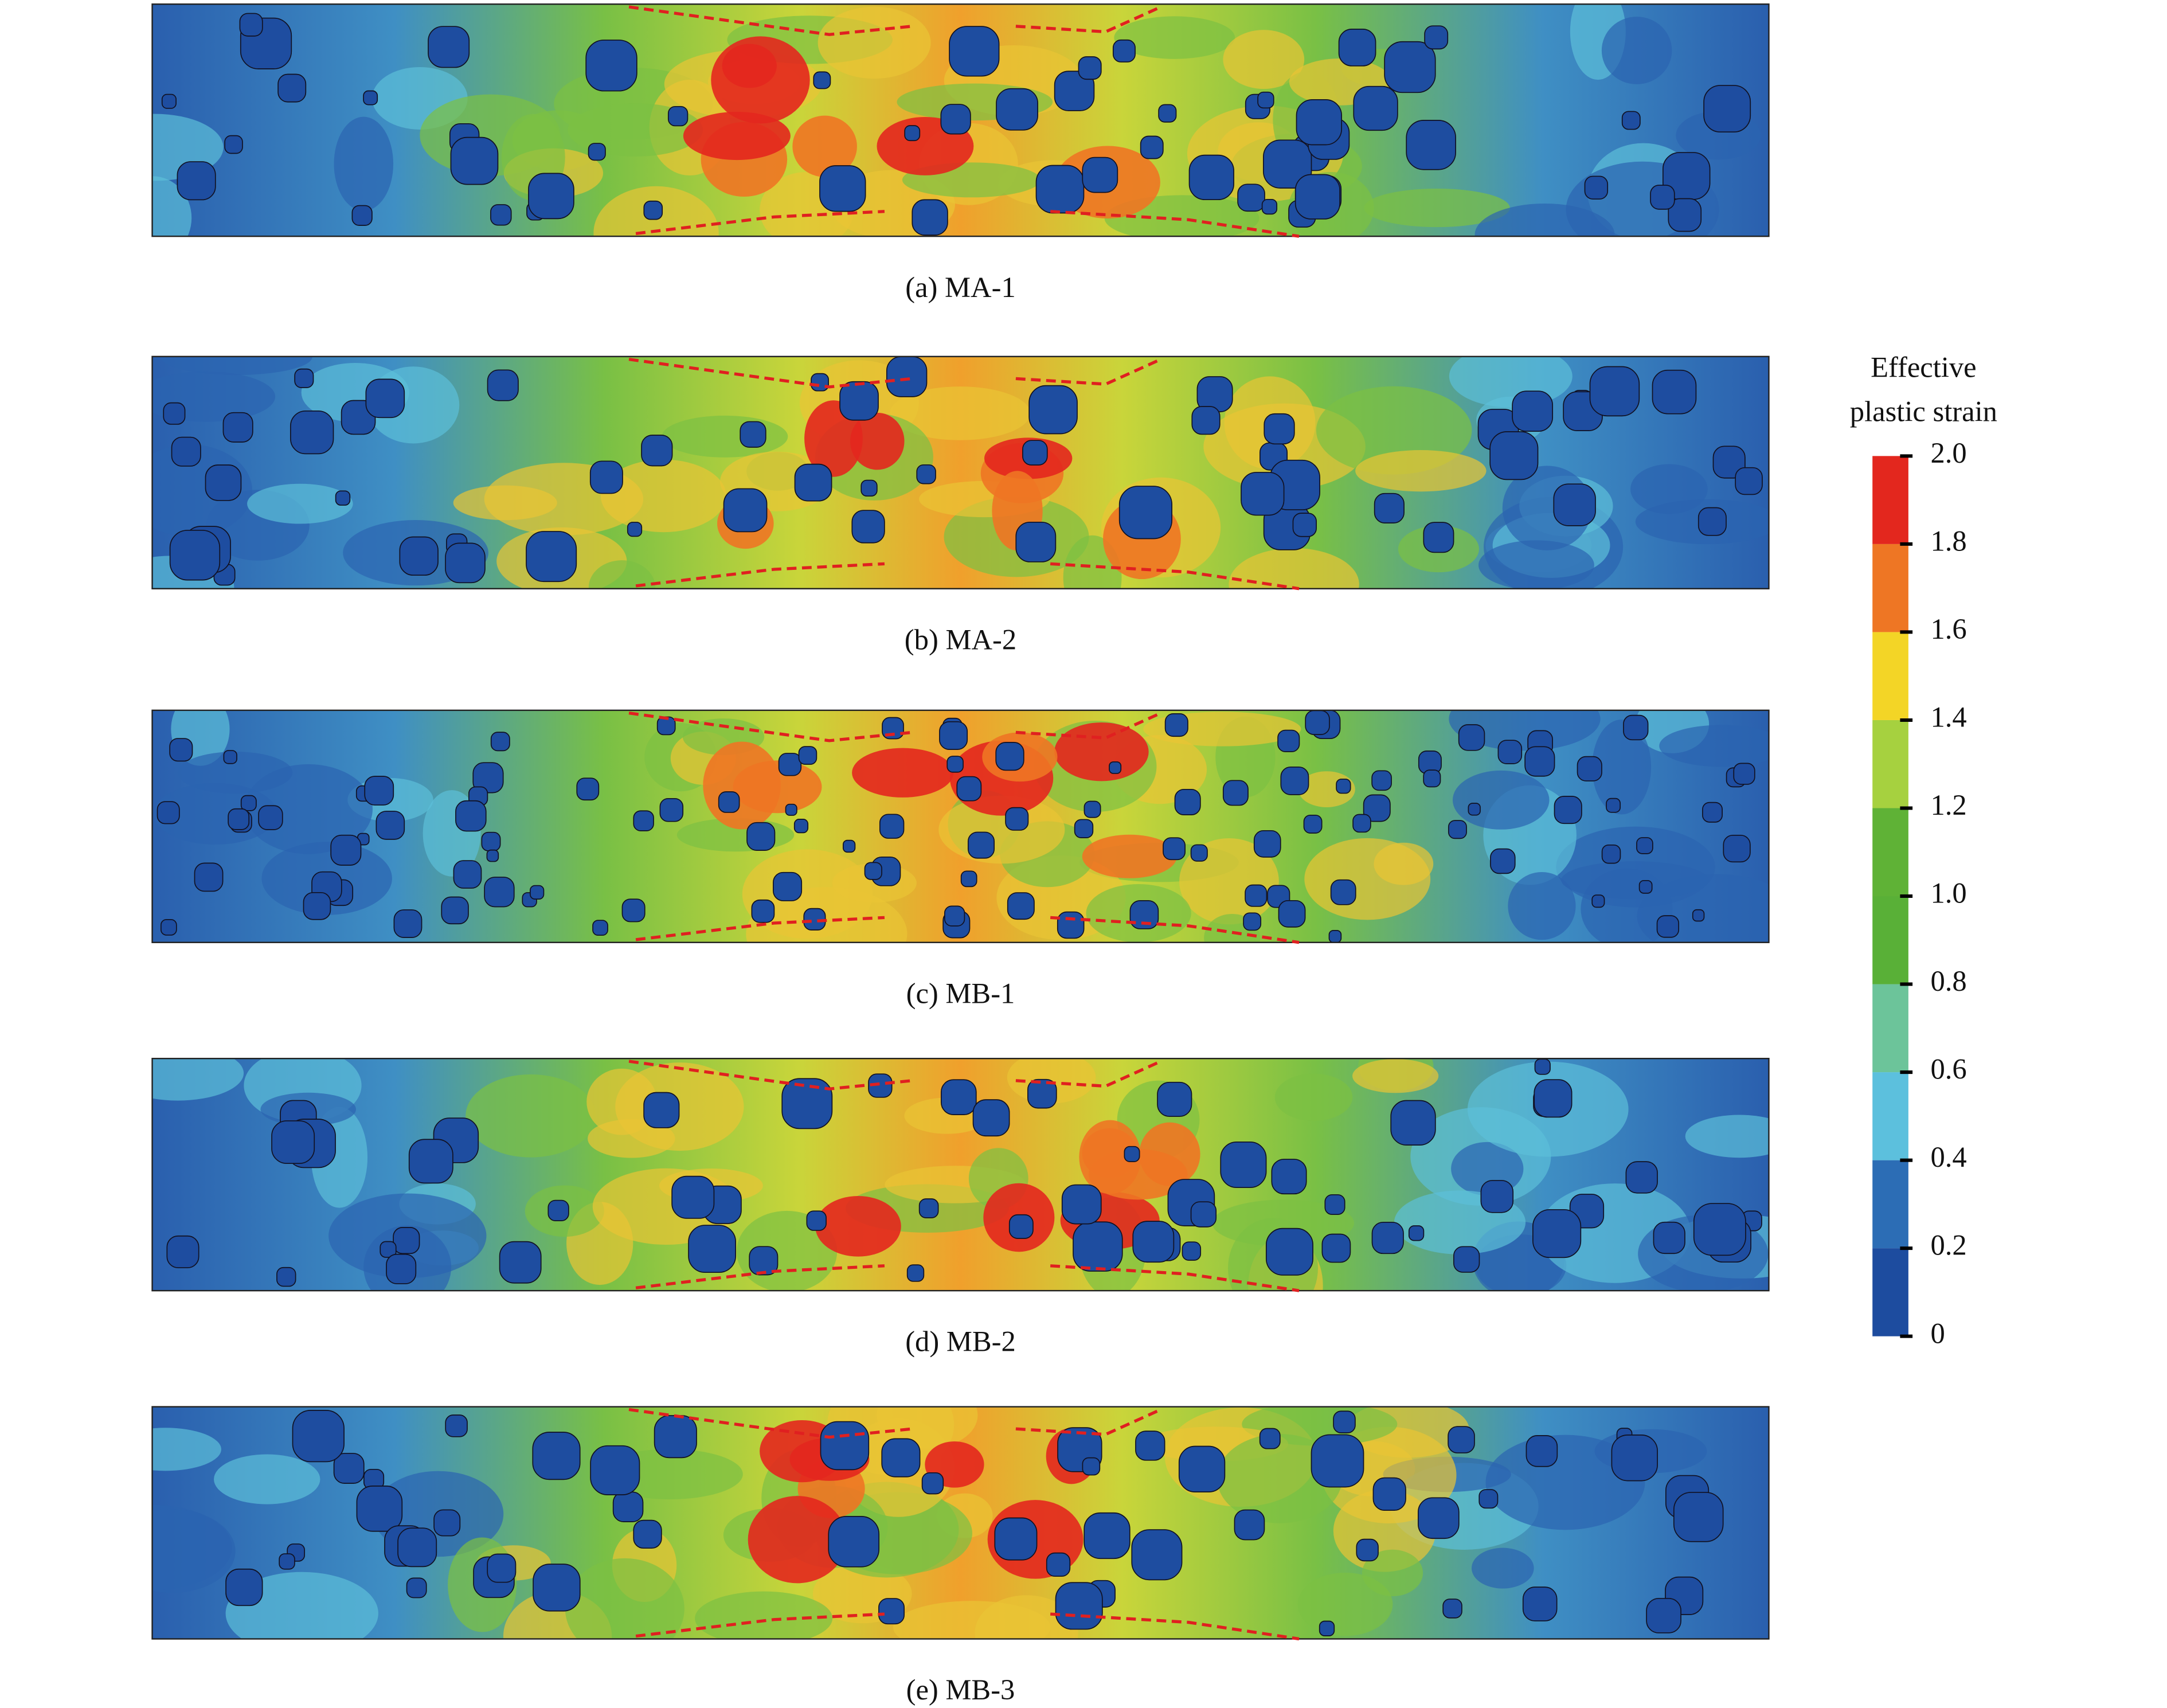  I want to click on panel: (a) MA-1, so click(961, 153).